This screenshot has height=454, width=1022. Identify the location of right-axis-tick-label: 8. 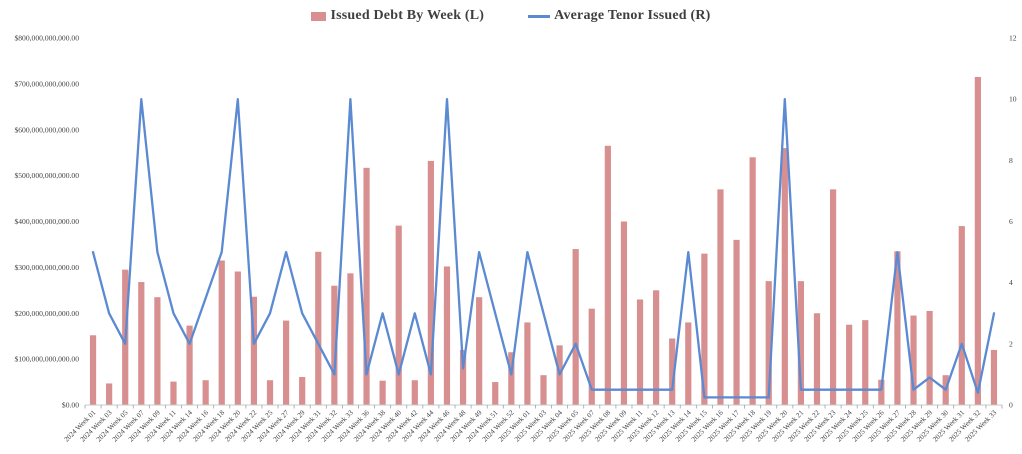
(1011, 160).